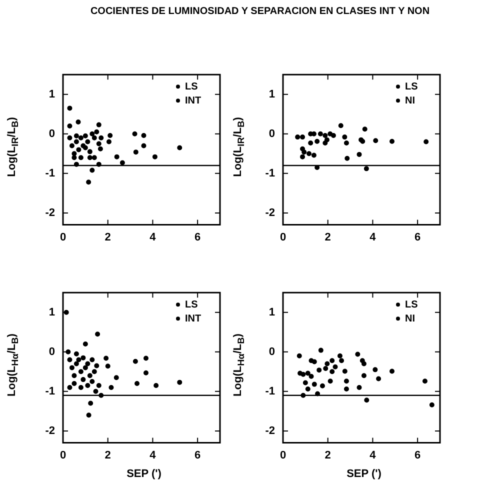  Describe the element at coordinates (50, 212) in the screenshot. I see `y-tick-label: -2` at that location.